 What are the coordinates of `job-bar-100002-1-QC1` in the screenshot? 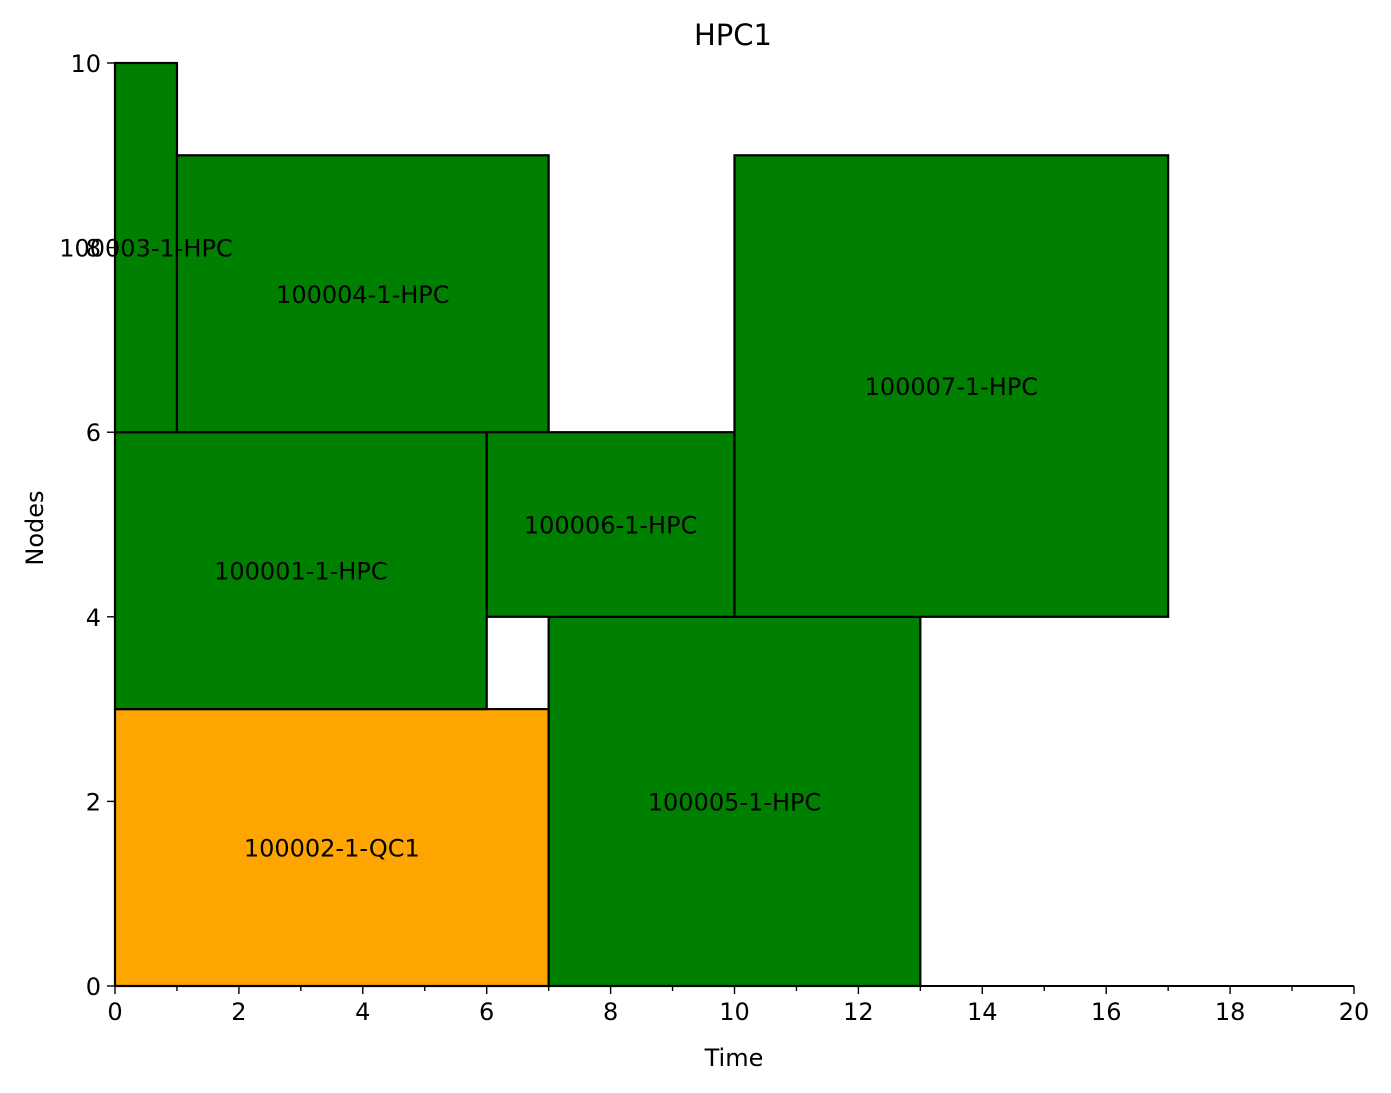 It's located at (331, 847).